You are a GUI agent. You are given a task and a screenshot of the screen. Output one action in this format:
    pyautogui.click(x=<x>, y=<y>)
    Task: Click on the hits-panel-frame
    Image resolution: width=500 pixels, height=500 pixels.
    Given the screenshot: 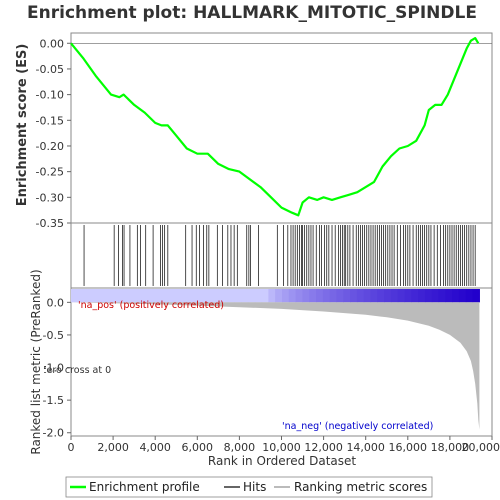 What is the action you would take?
    pyautogui.click(x=281, y=255)
    